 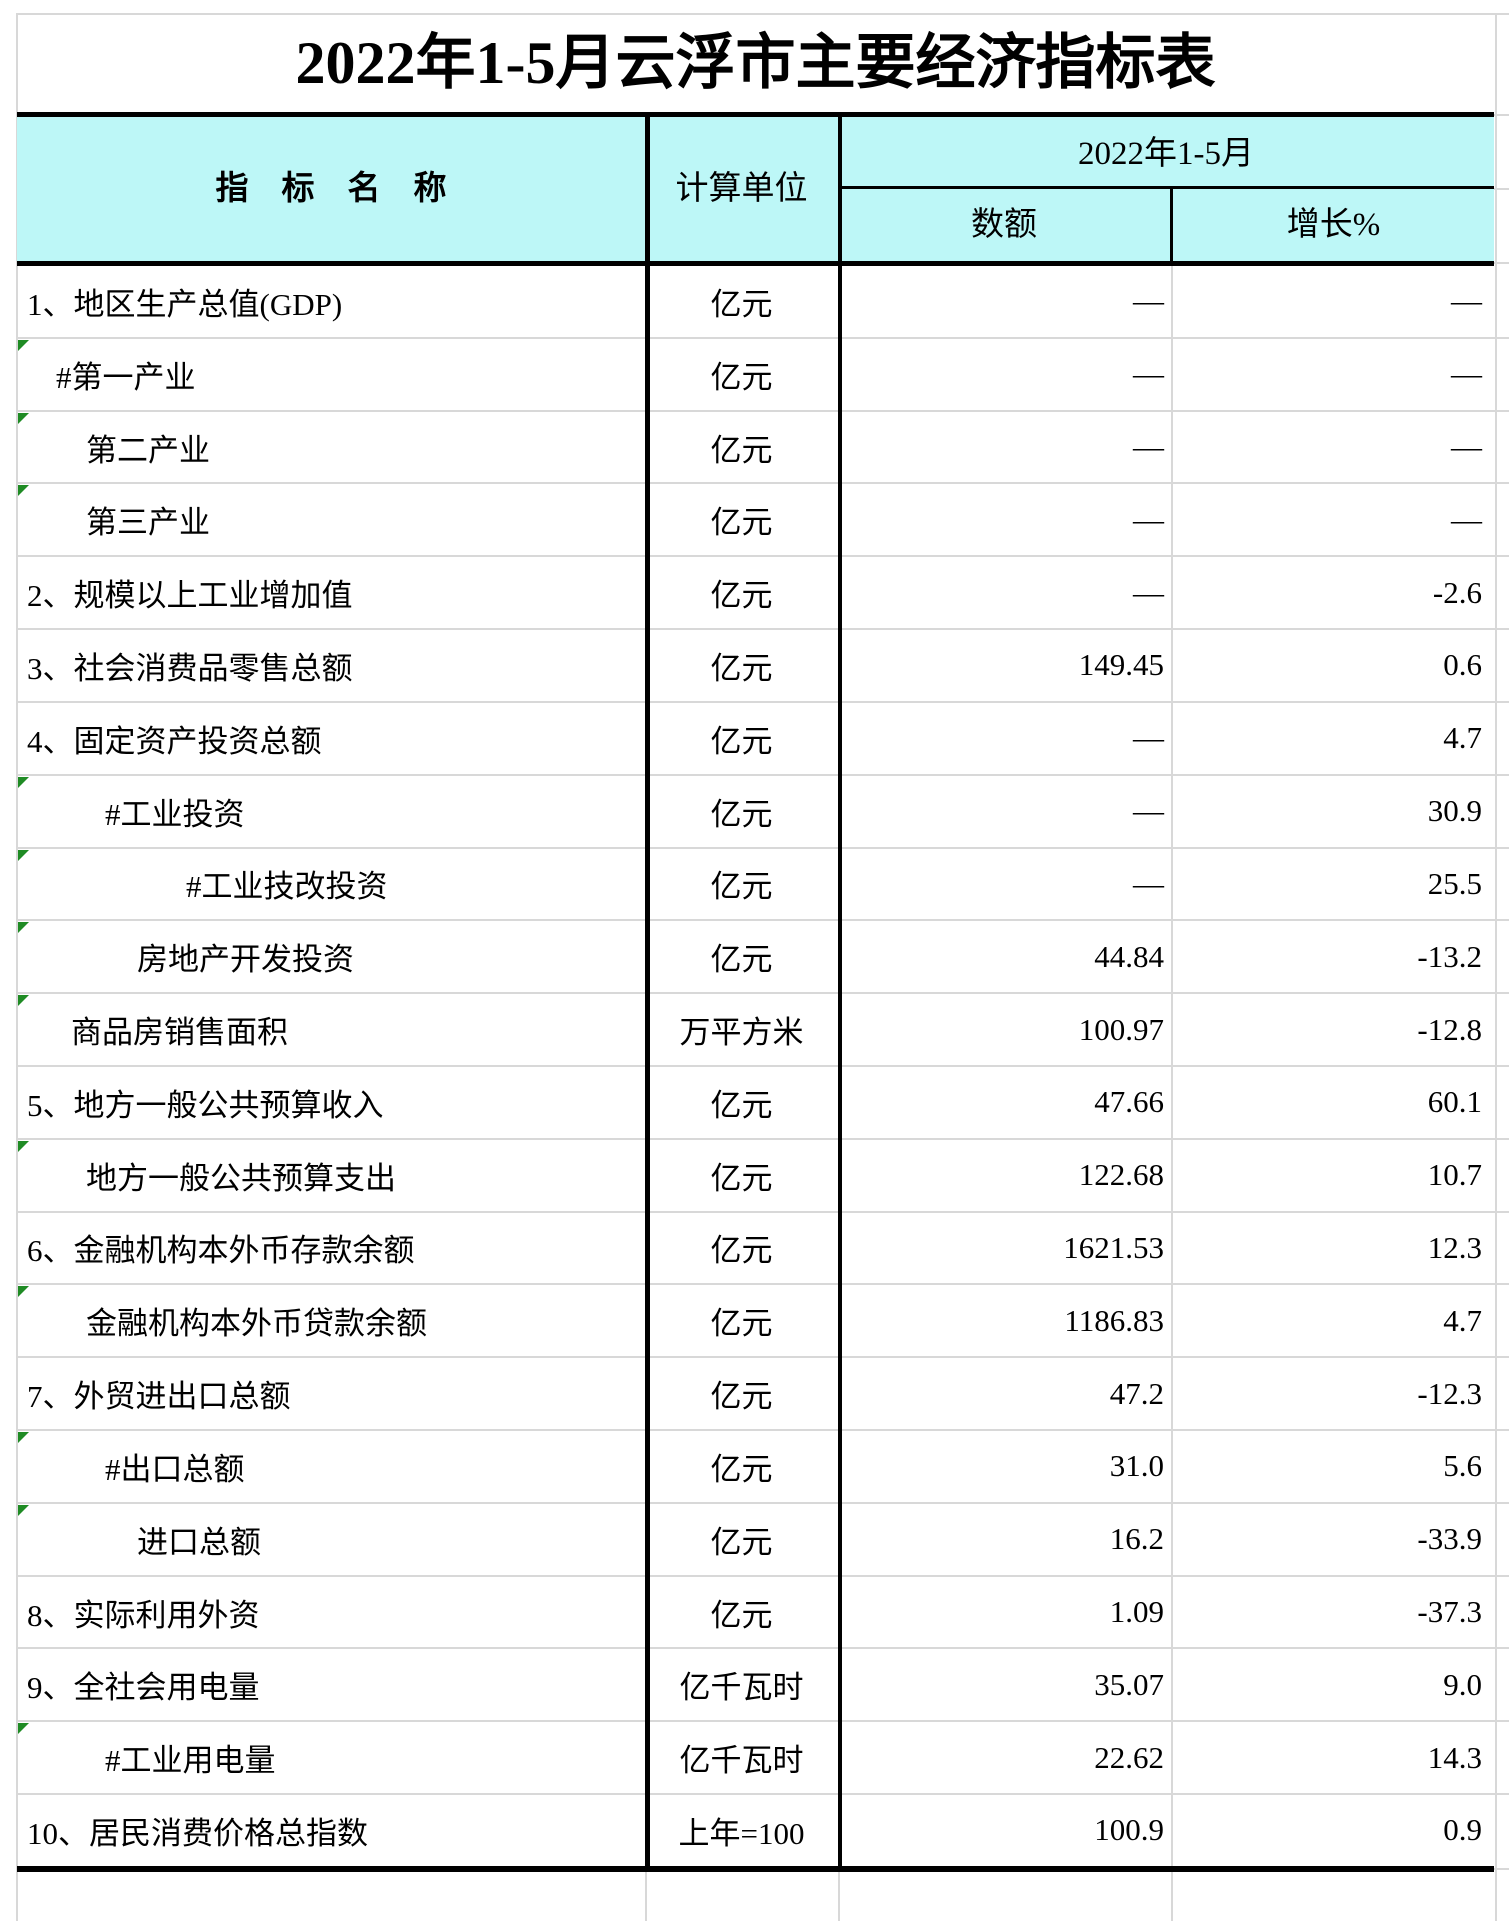 What do you see at coordinates (1136, 1612) in the screenshot?
I see `row-amount: 1.09` at bounding box center [1136, 1612].